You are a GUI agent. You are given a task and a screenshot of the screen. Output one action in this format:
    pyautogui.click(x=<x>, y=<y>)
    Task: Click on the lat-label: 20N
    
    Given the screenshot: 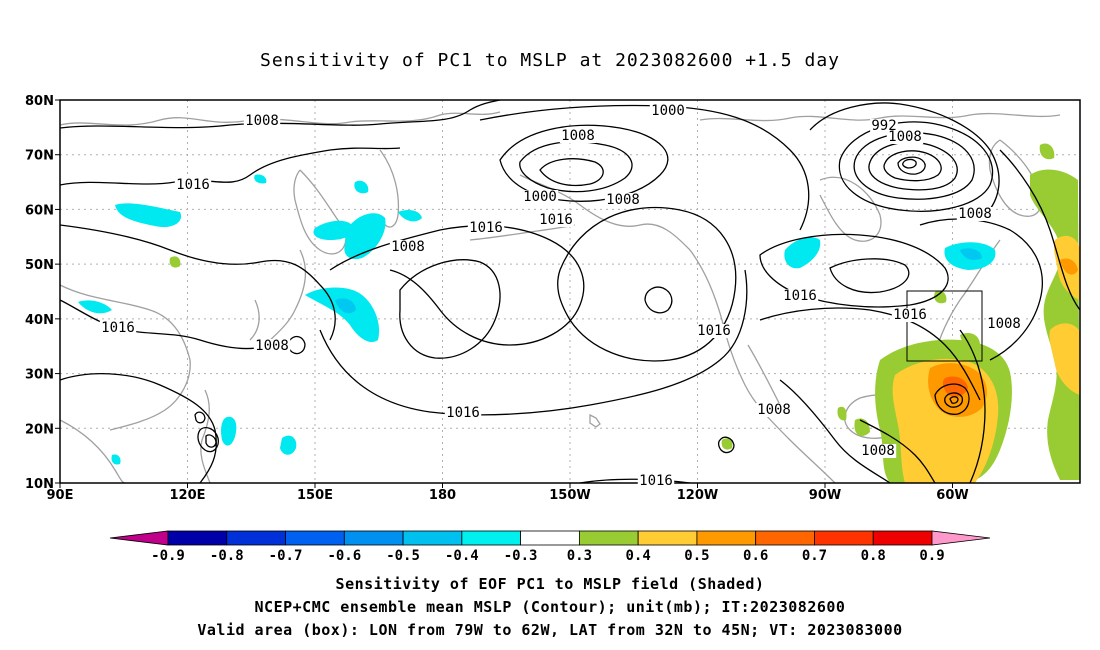 What is the action you would take?
    pyautogui.click(x=39, y=429)
    